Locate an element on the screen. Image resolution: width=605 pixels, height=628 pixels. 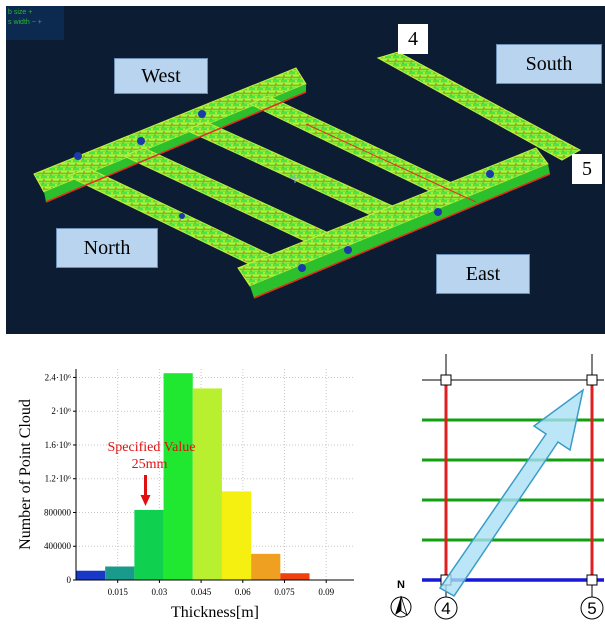
plan-grid-5-label: 5 is located at coordinates (591, 608).